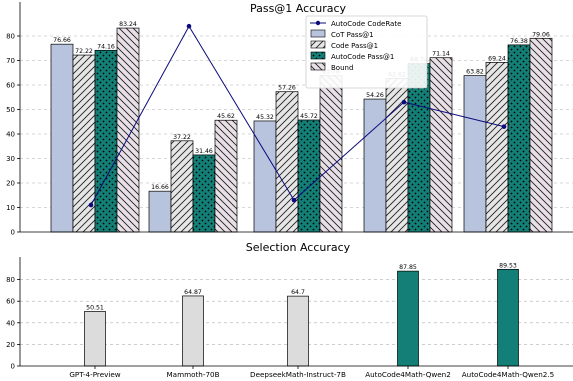  I want to click on top-bar-label: 57.26, so click(287, 88).